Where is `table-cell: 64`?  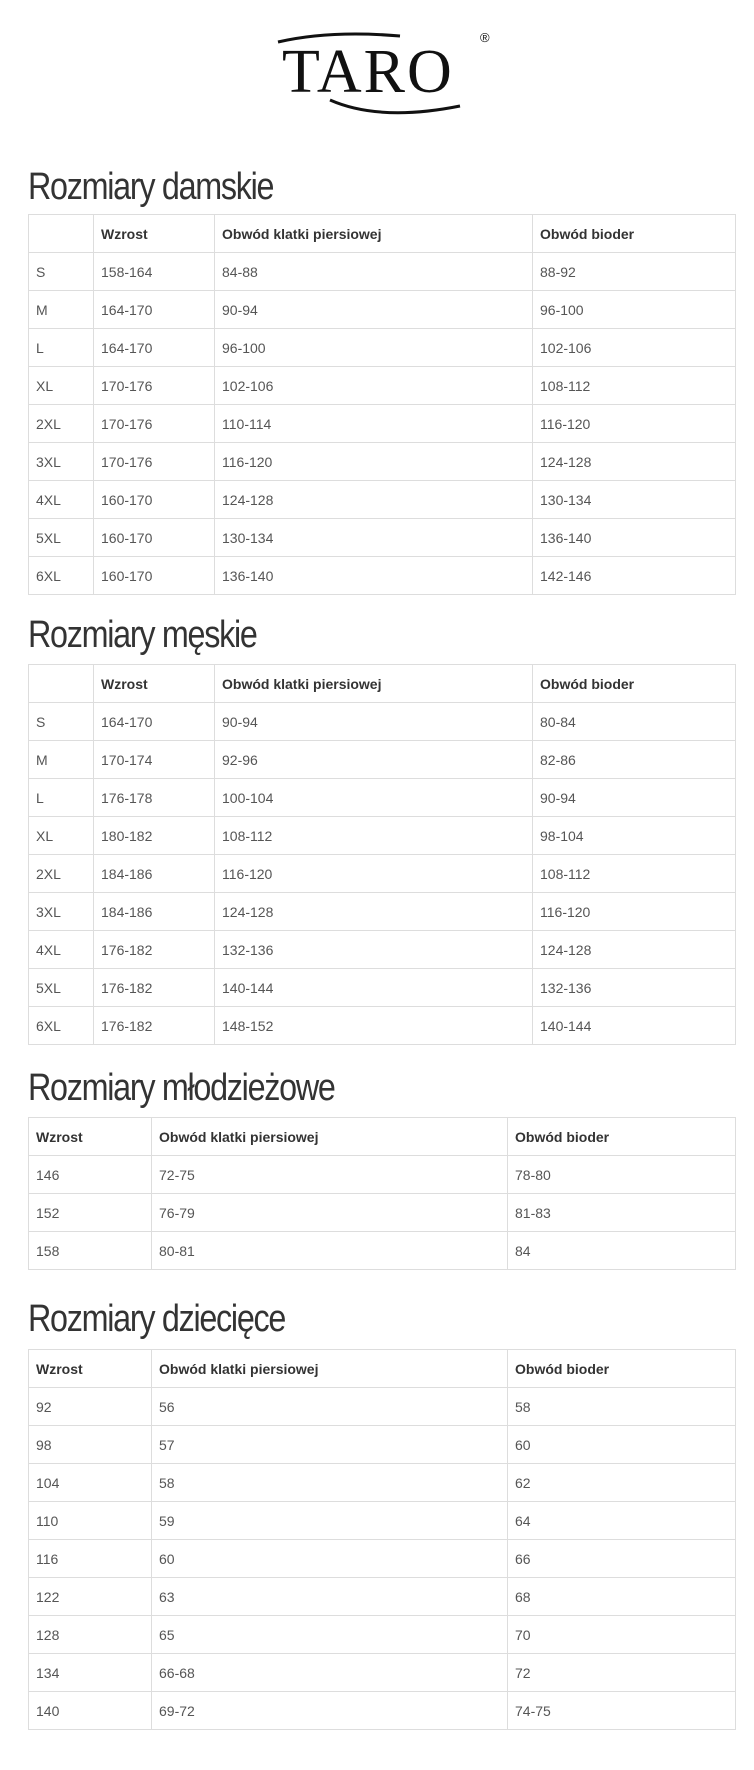
table-cell: 64 is located at coordinates (621, 1520).